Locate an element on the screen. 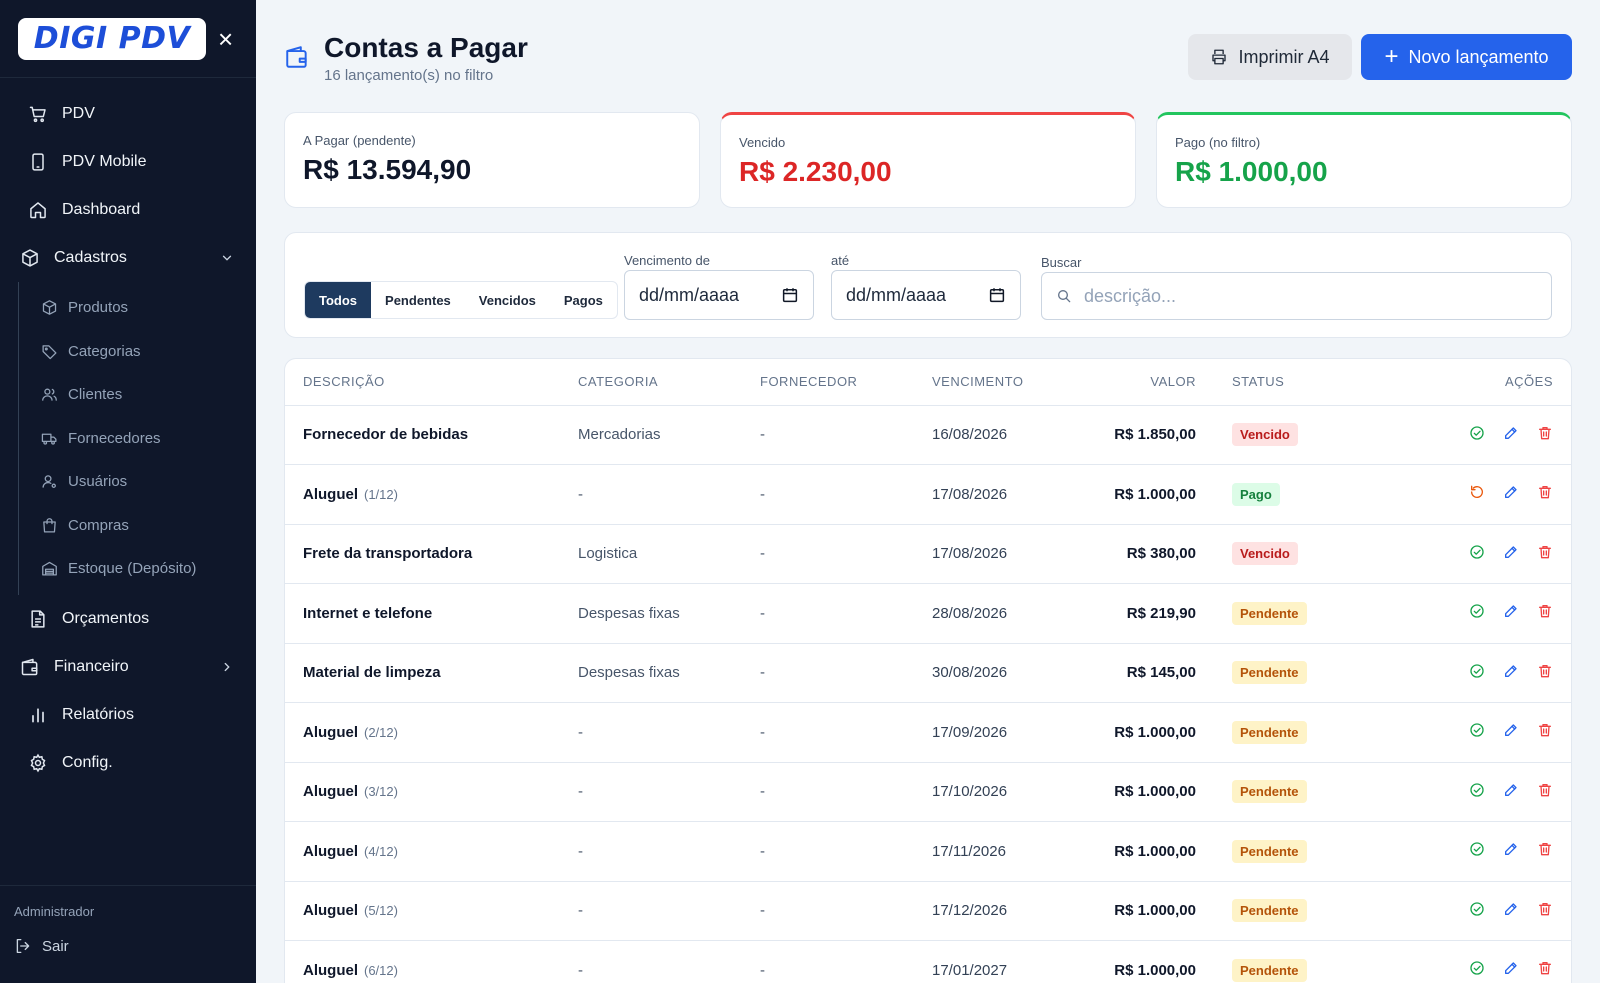  sidebar-item-relatorios: Relatórios is located at coordinates (128, 715).